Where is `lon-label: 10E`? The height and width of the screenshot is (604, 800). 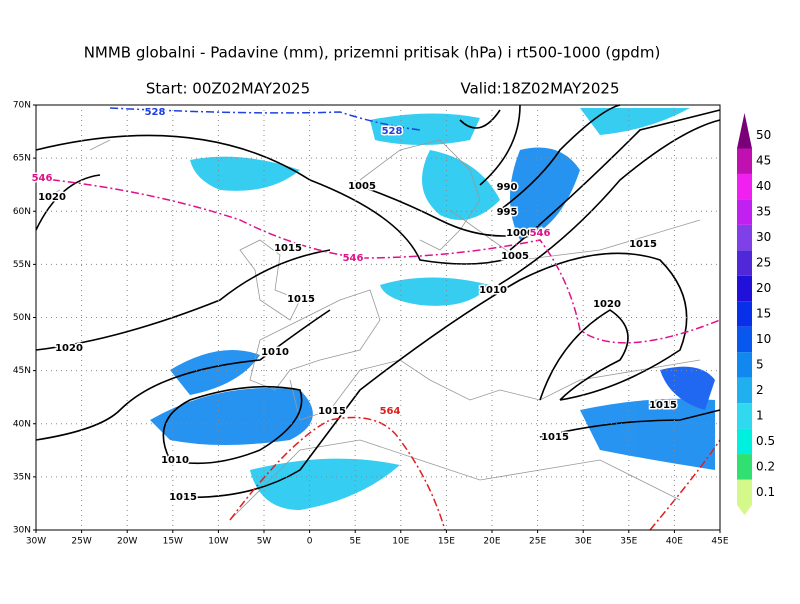 lon-label: 10E is located at coordinates (400, 542).